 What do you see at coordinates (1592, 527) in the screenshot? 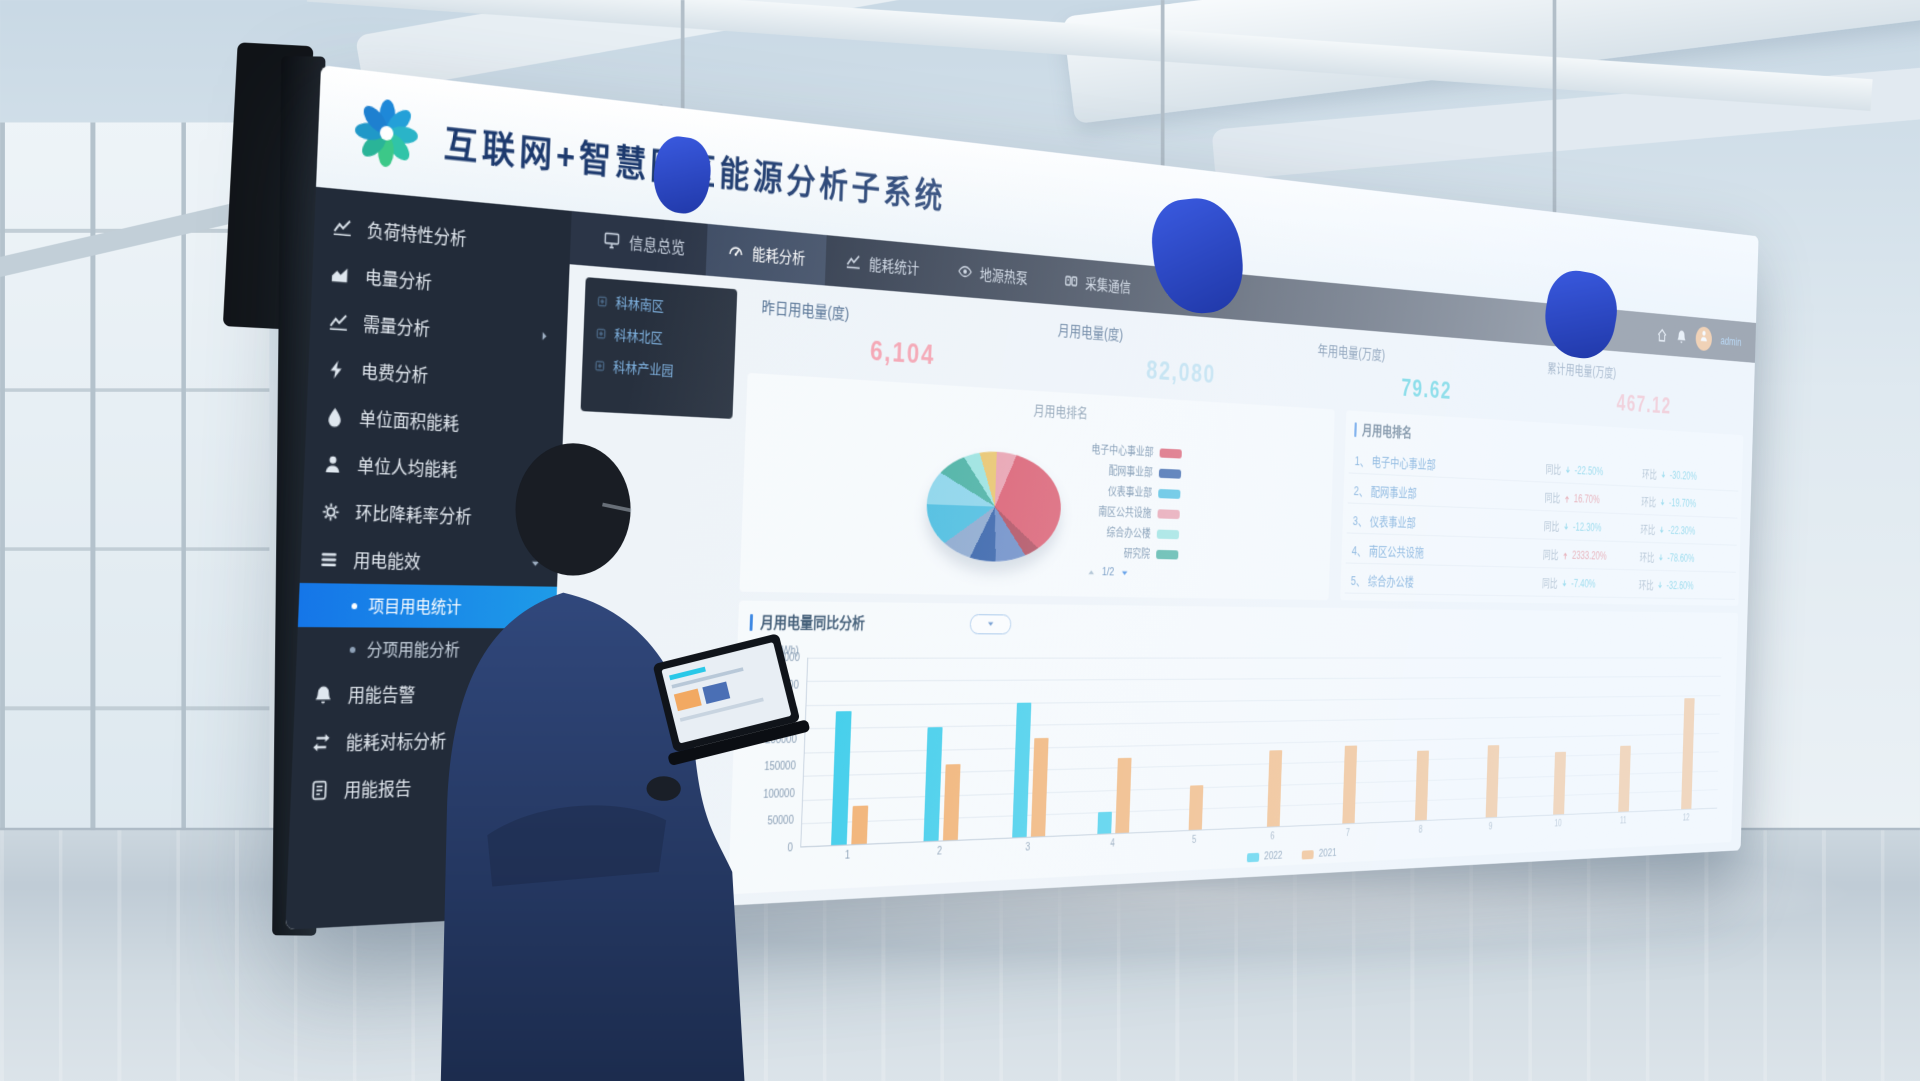
I see `metric-yoy: 同比 -12.30%` at bounding box center [1592, 527].